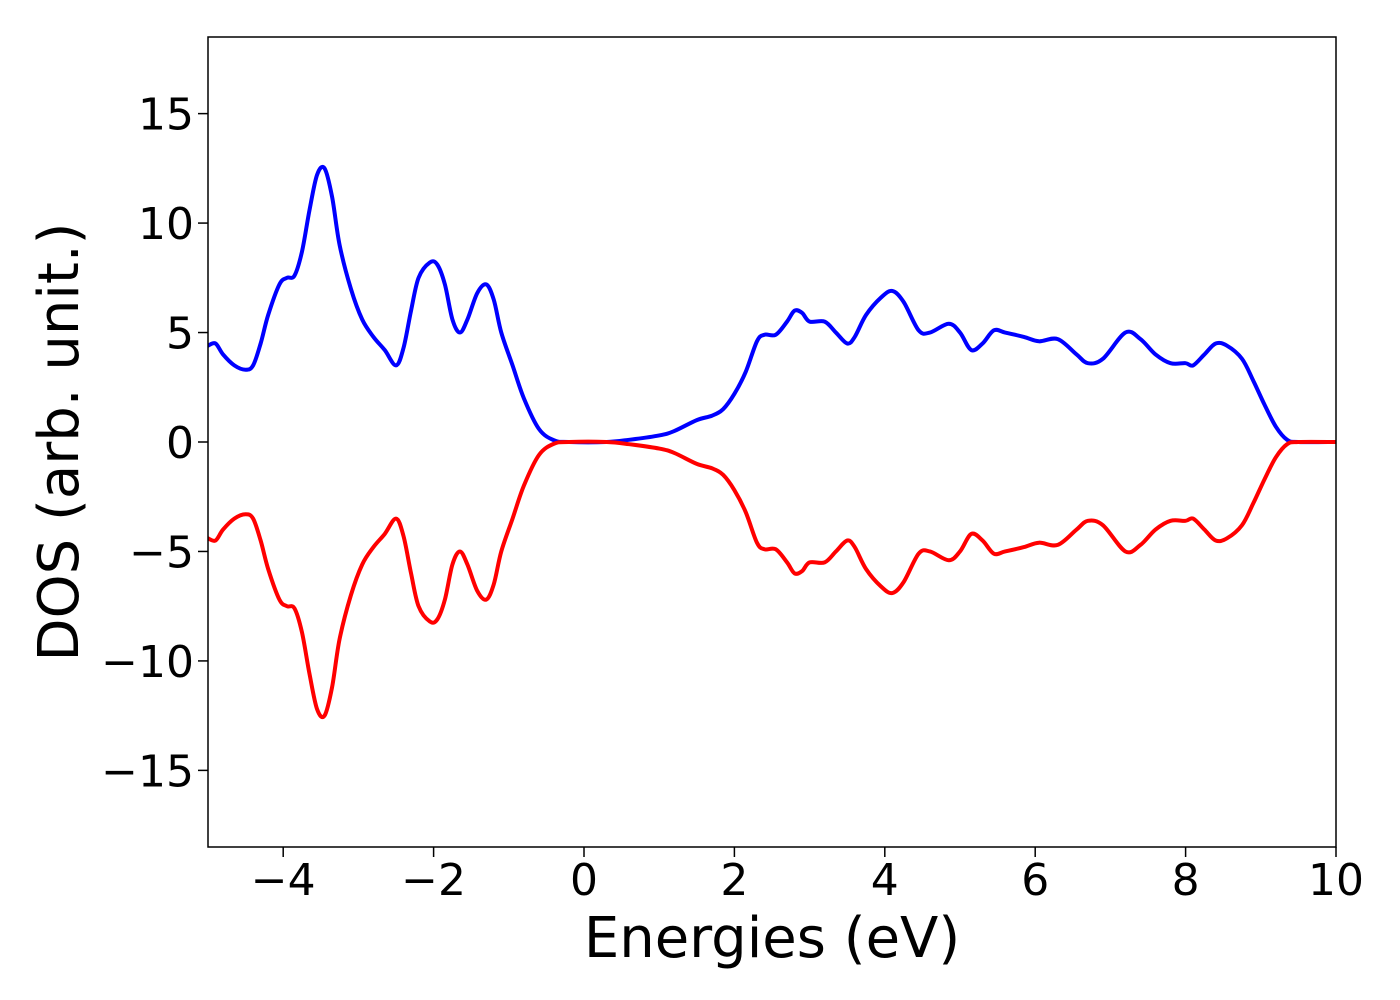  What do you see at coordinates (59, 441) in the screenshot?
I see `y-axis-label: DOS (arb. unit.)` at bounding box center [59, 441].